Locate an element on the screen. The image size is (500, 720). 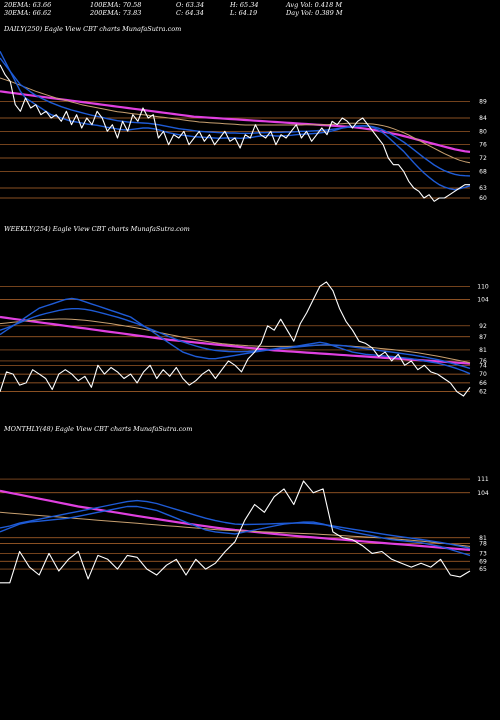
y-tick-label: 73 is located at coordinates (483, 553).